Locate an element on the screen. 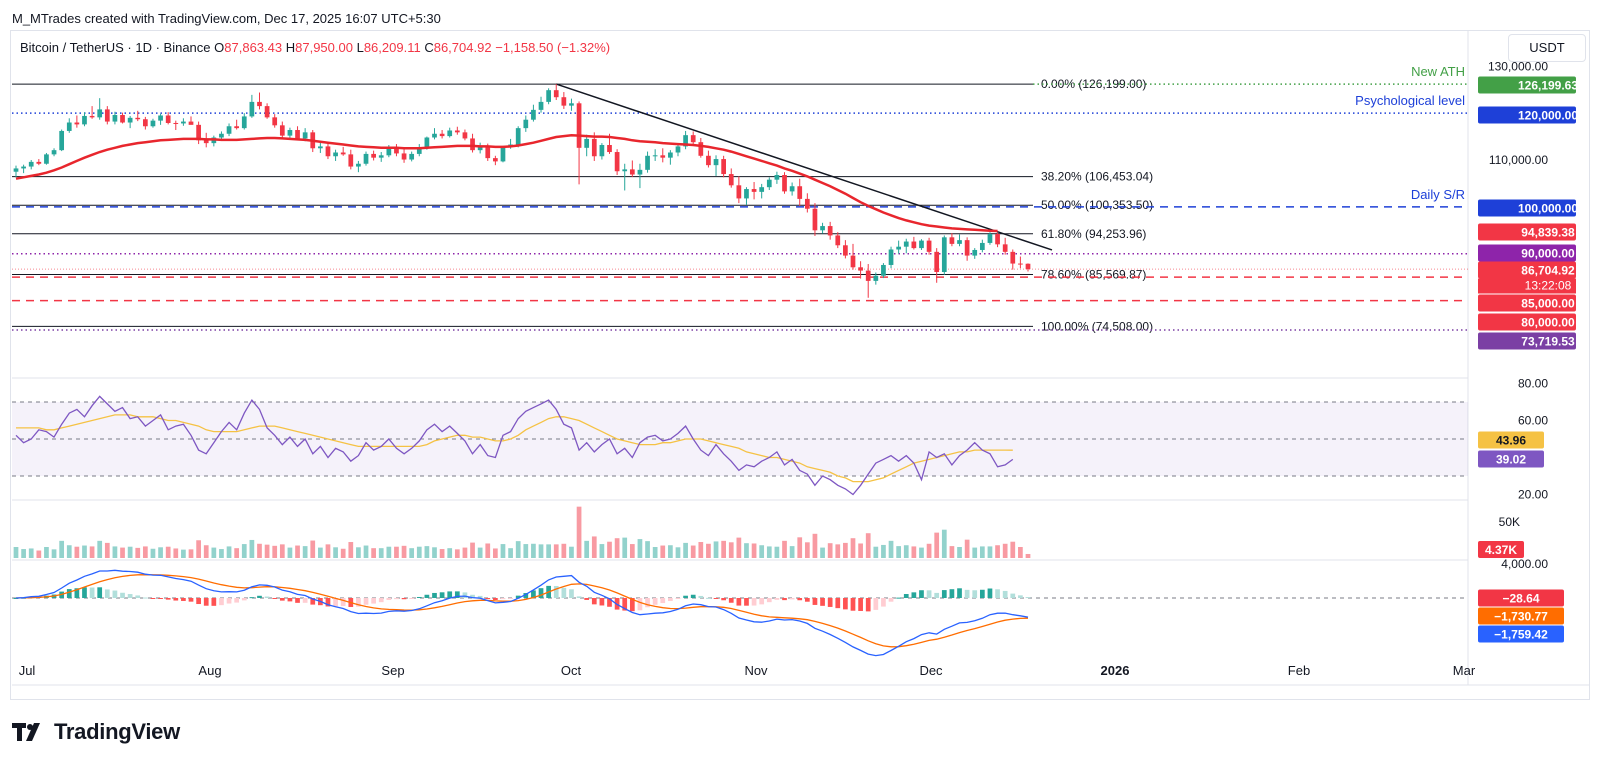 This screenshot has width=1600, height=765. fib-level-label: 38.20% (106,453.04) is located at coordinates (1097, 177).